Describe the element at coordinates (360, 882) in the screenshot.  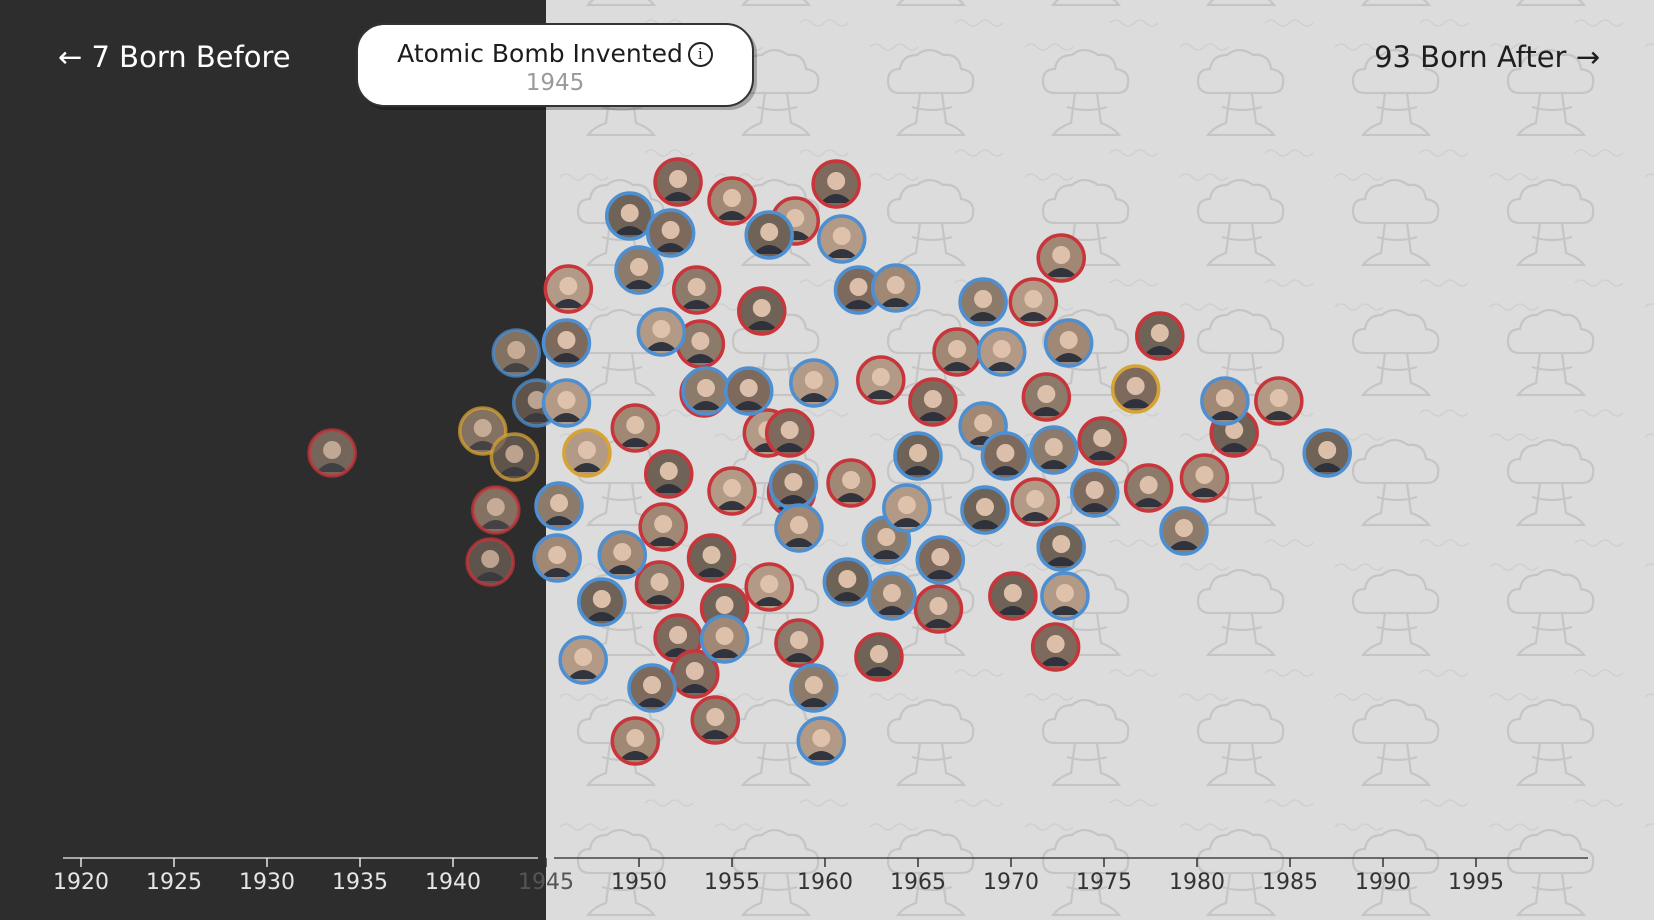
I see `x-tick-label: 1935` at that location.